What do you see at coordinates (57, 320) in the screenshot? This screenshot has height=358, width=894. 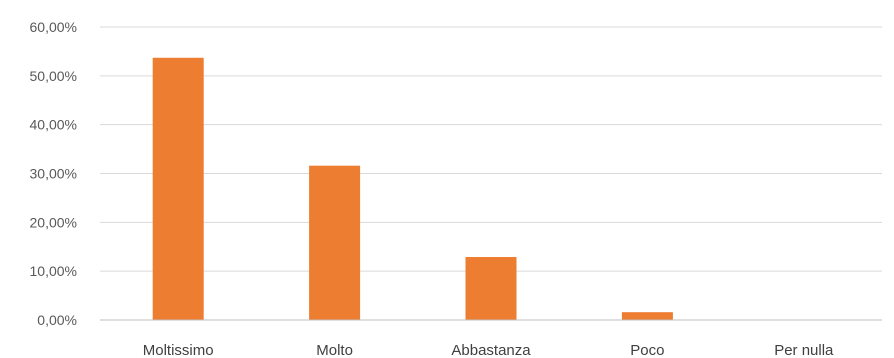 I see `y-tick-label: 0,00%` at bounding box center [57, 320].